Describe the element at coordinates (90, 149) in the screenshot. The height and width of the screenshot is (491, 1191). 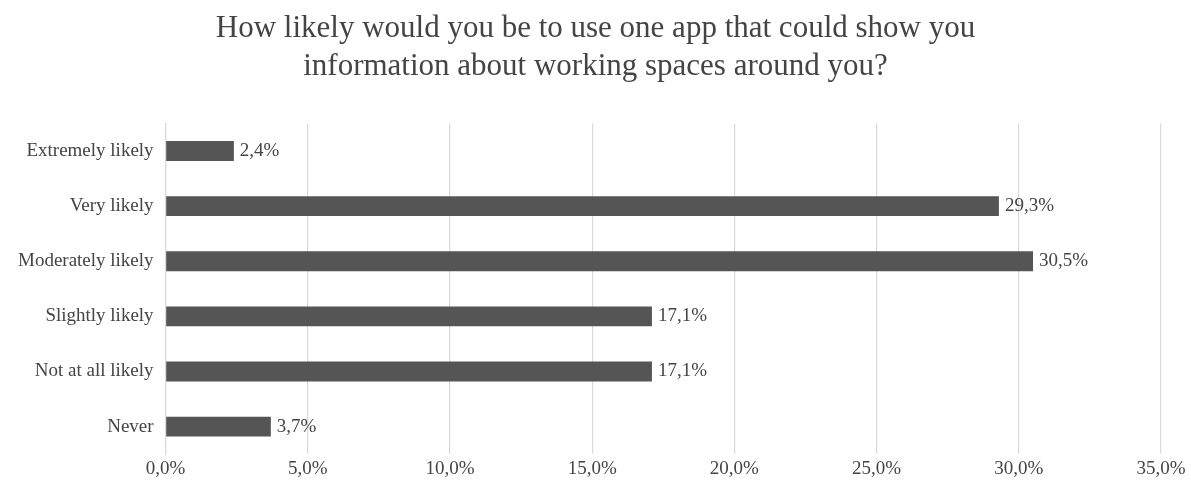
I see `y-tick-label: Extremely likely` at that location.